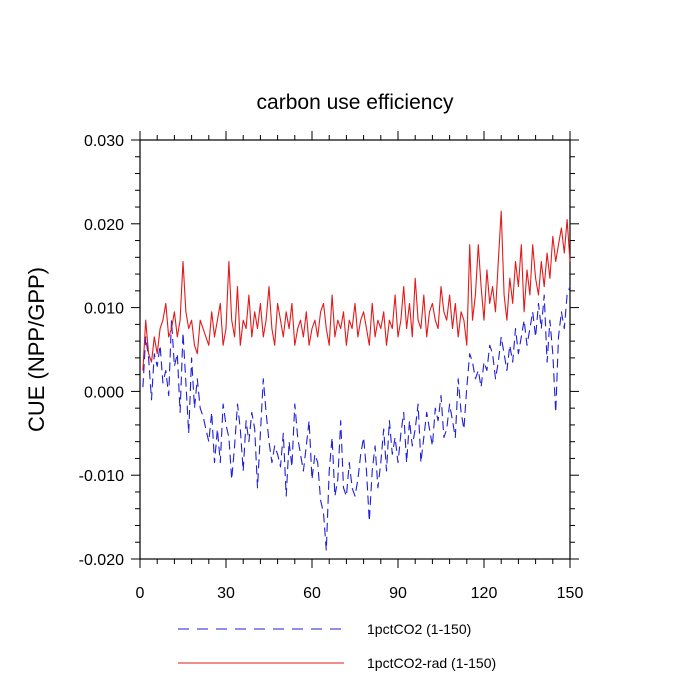  Describe the element at coordinates (419, 629) in the screenshot. I see `legend-label-0: 1pctCO2 (1-150)` at that location.